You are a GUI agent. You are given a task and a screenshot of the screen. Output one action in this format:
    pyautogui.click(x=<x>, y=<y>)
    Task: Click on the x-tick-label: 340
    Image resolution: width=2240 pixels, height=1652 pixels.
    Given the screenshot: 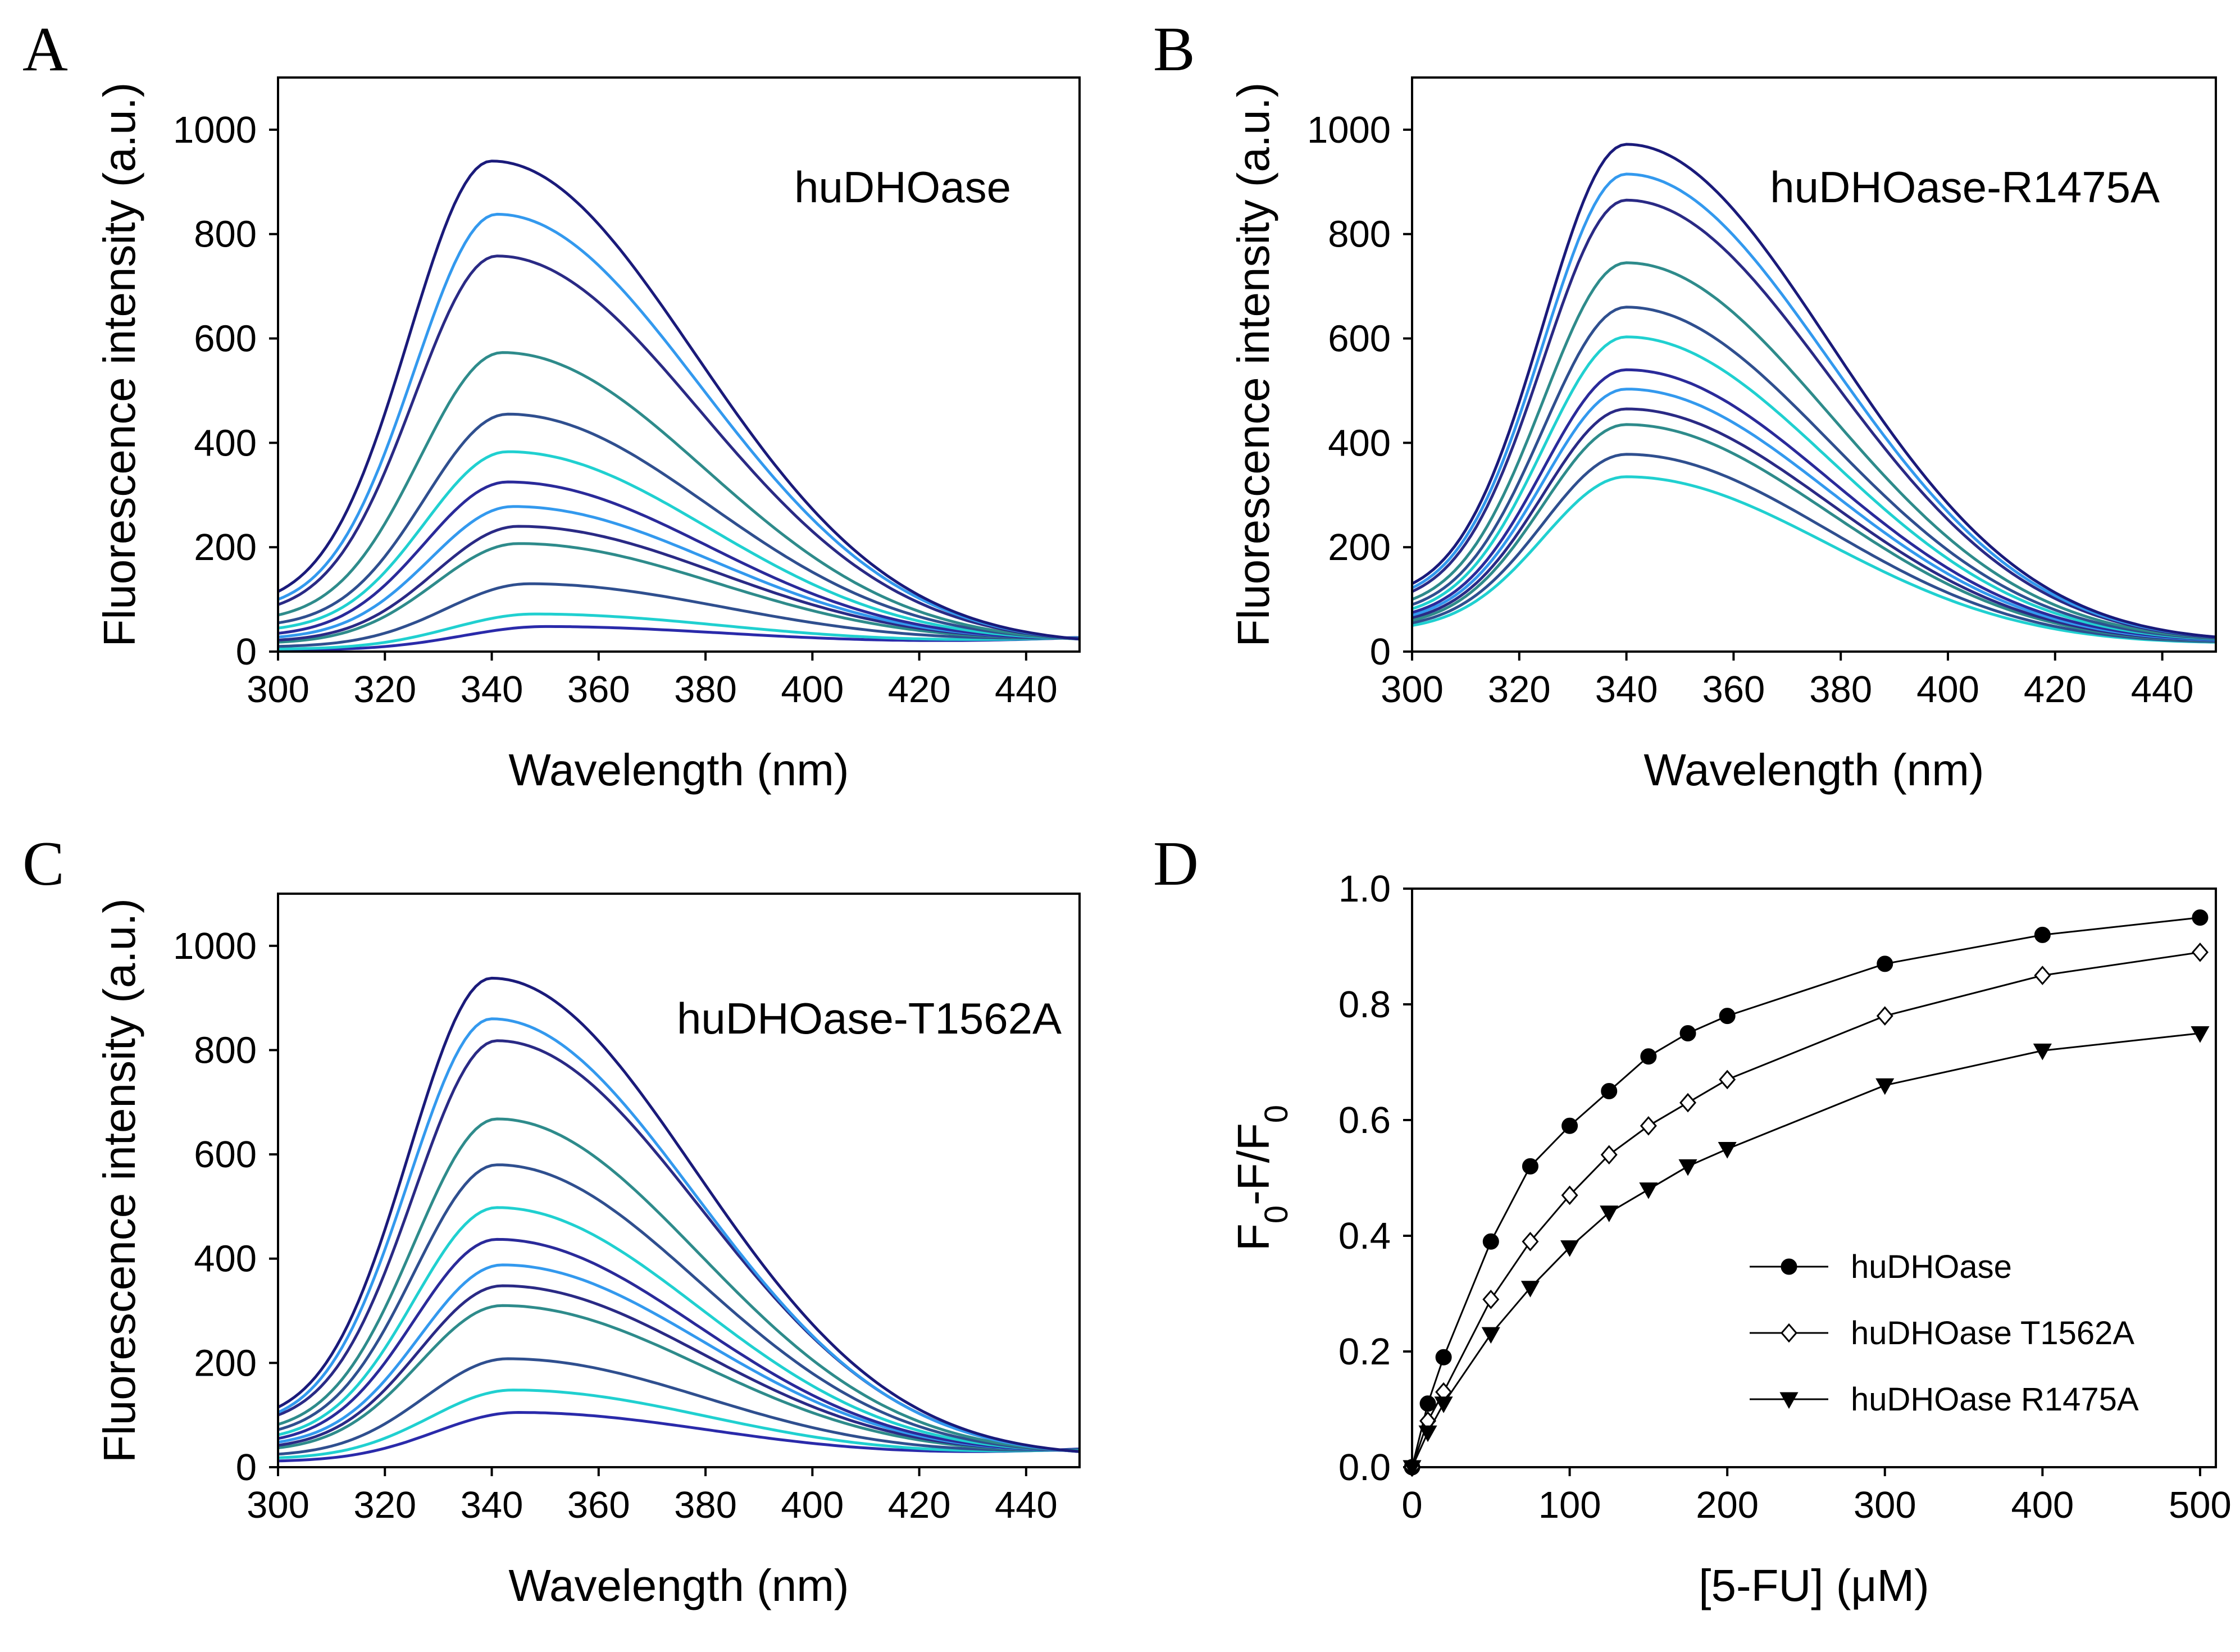 What is the action you would take?
    pyautogui.click(x=1626, y=689)
    